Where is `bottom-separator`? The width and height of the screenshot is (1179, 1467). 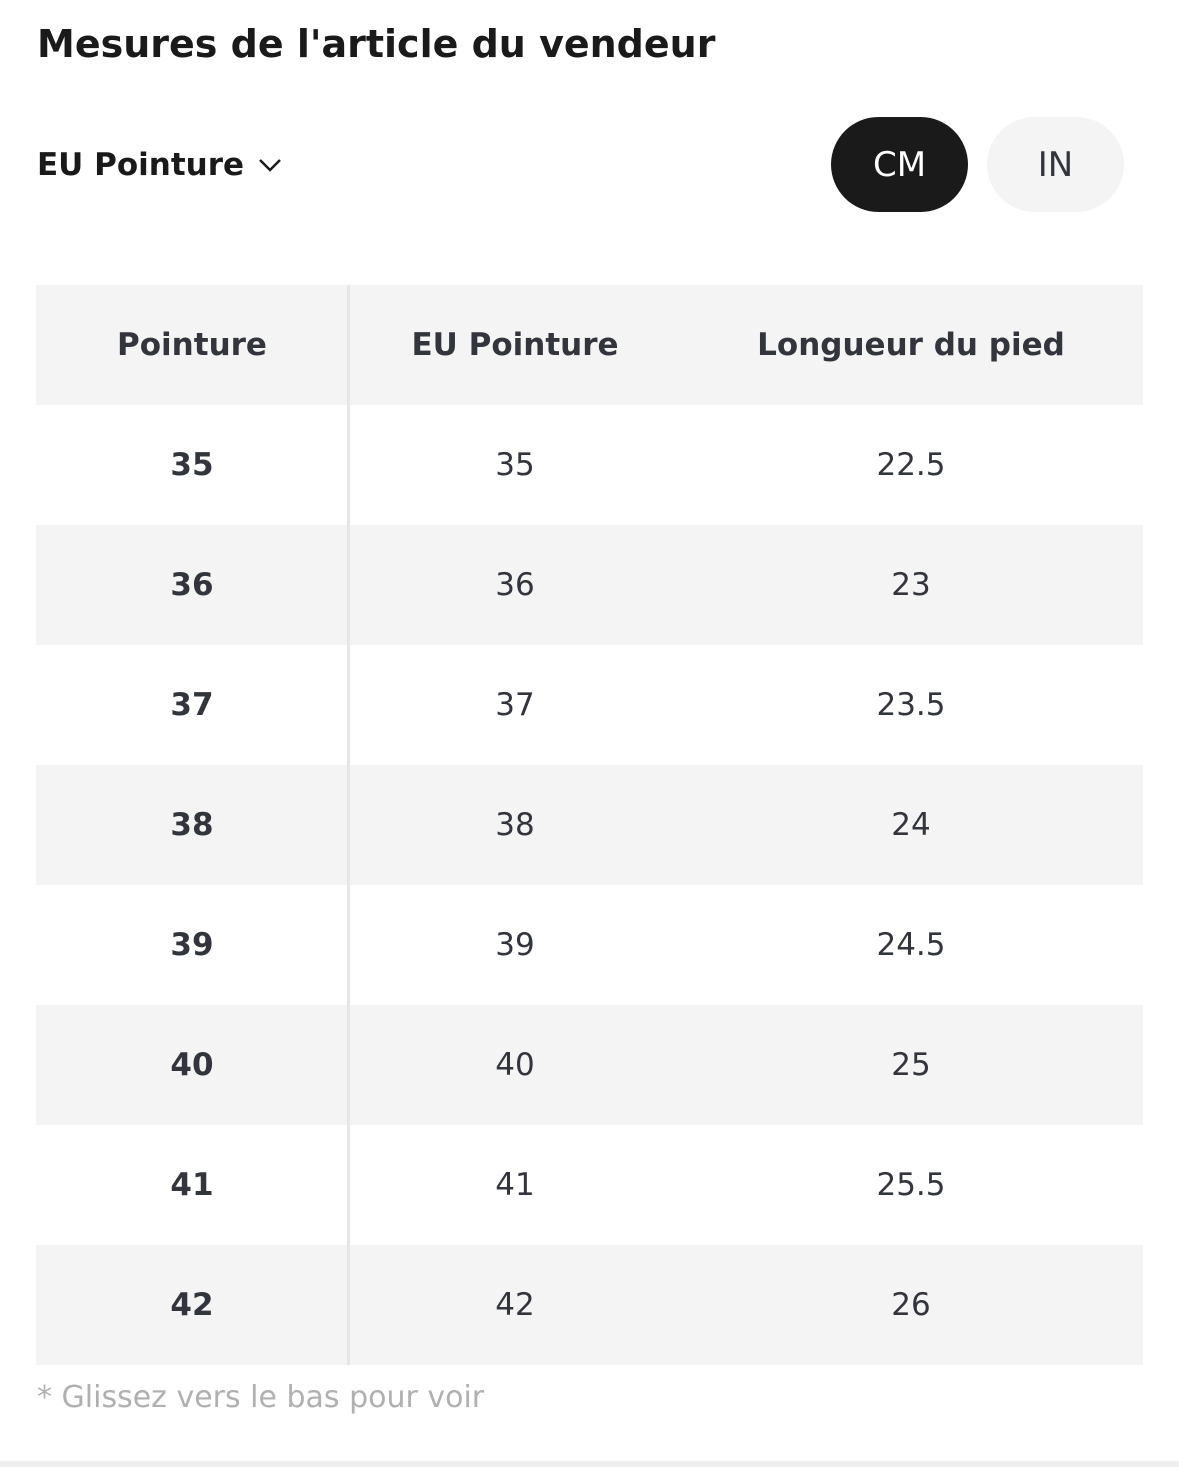 bottom-separator is located at coordinates (589, 1464).